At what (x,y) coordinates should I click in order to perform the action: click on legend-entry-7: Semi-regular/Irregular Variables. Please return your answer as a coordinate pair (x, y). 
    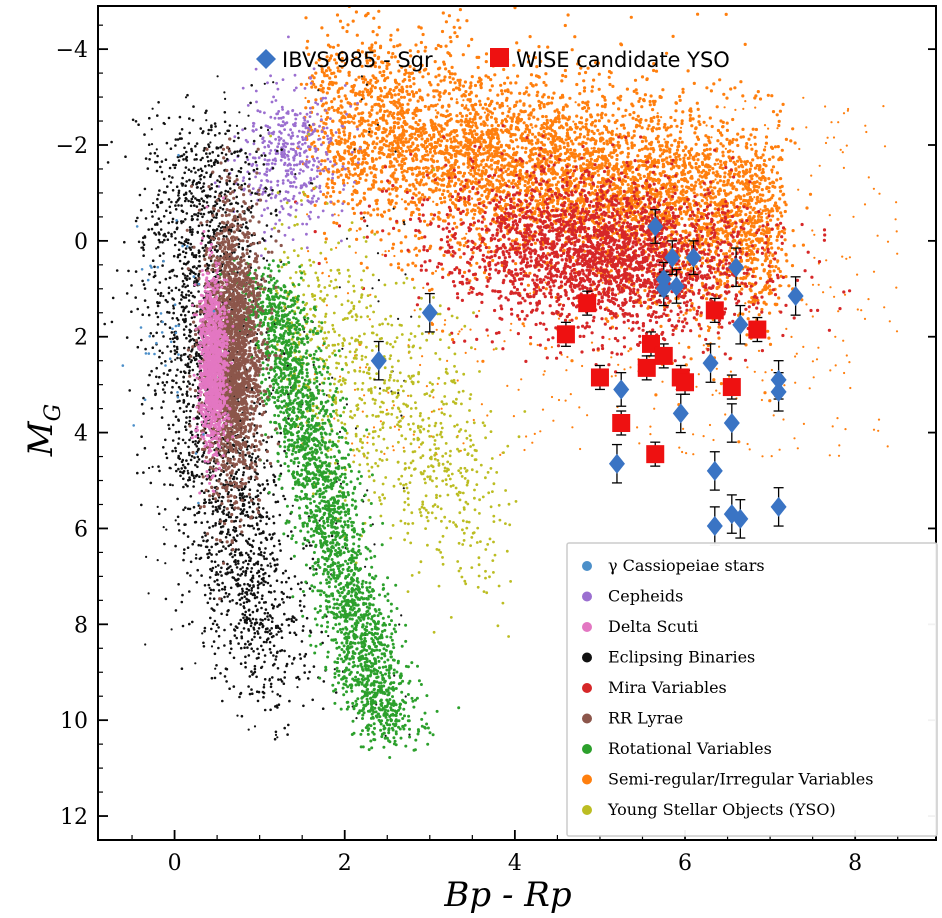
    Looking at the image, I should click on (727, 779).